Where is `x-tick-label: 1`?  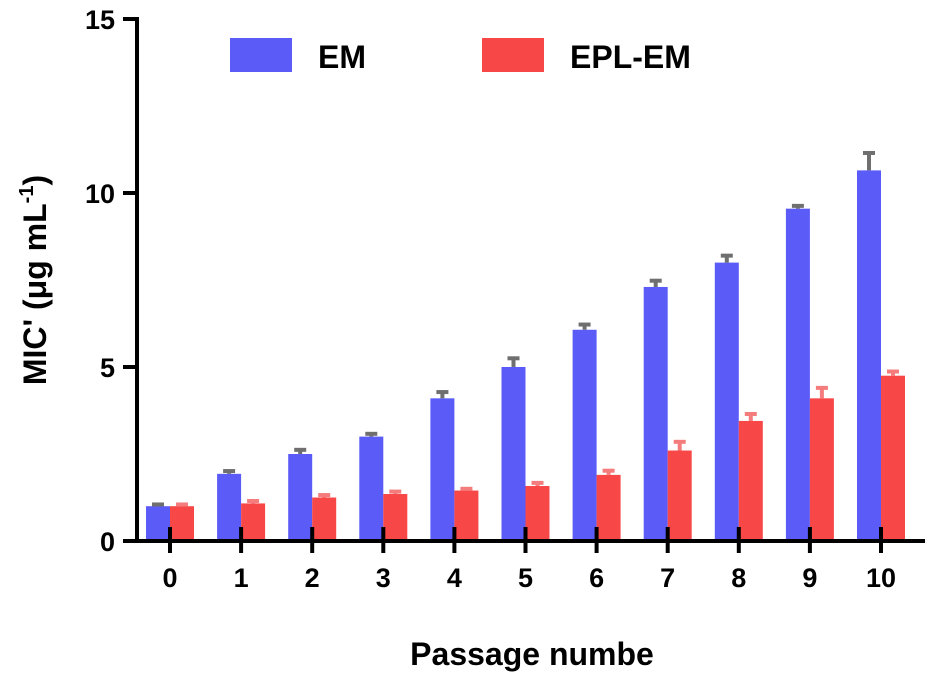 x-tick-label: 1 is located at coordinates (241, 578).